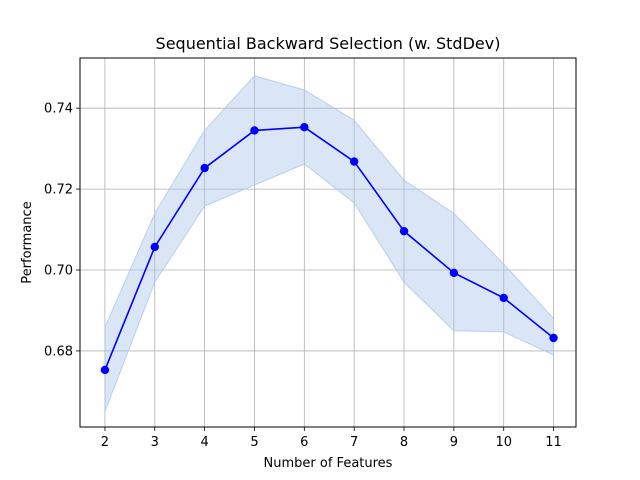  Describe the element at coordinates (105, 442) in the screenshot. I see `x-tick-label: 2` at that location.